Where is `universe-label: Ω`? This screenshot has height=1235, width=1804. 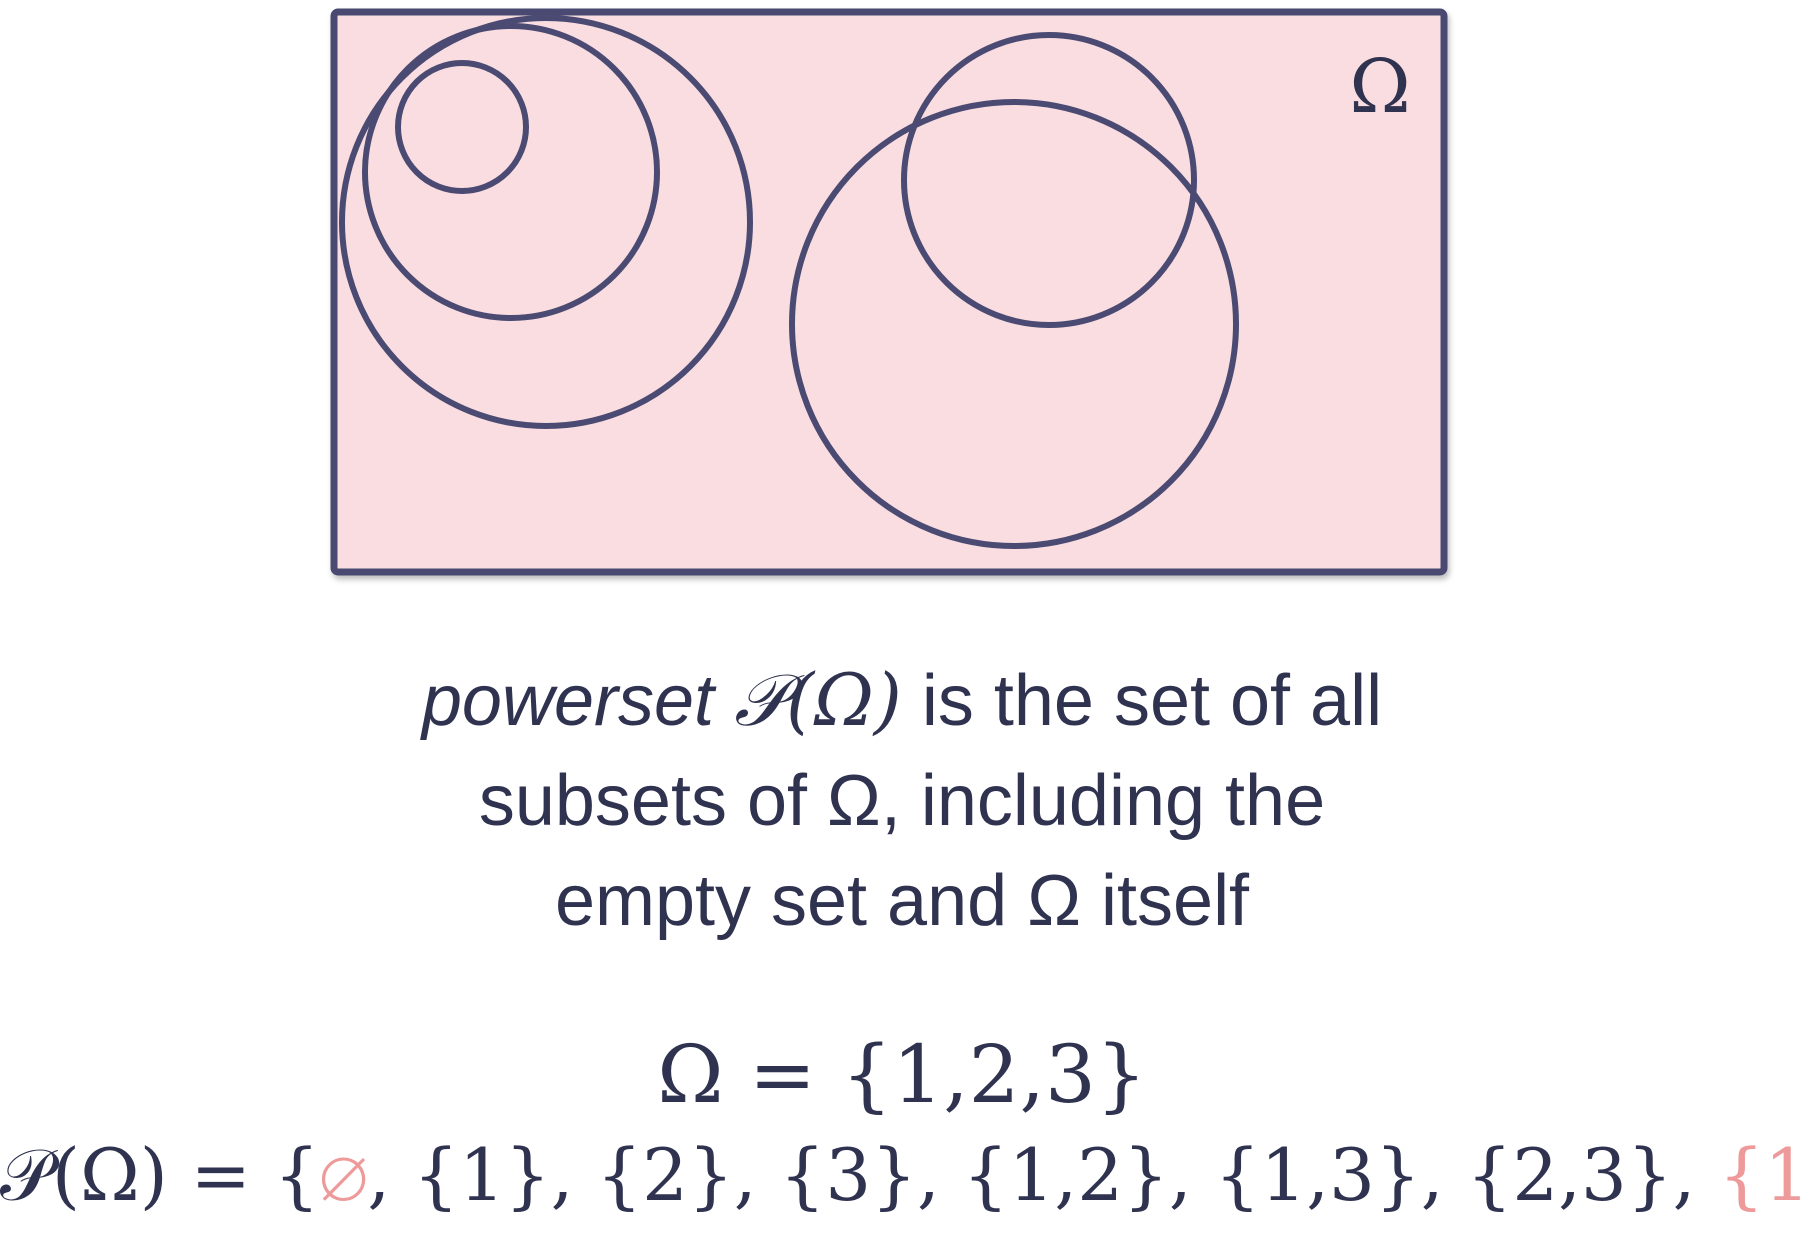
universe-label: Ω is located at coordinates (1379, 87).